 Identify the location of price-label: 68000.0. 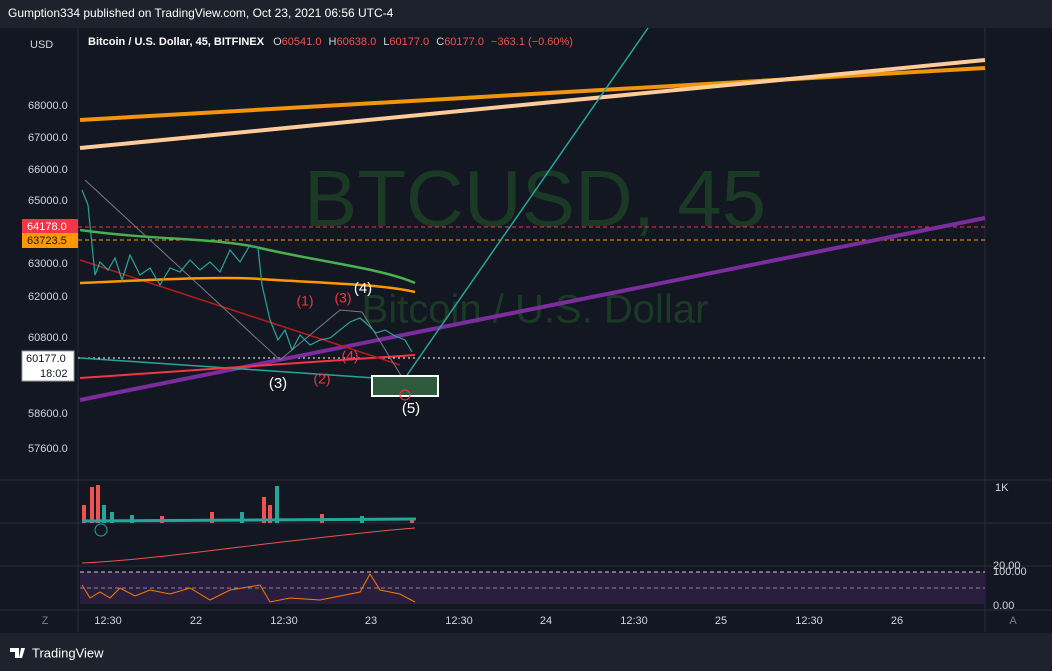
(48, 106).